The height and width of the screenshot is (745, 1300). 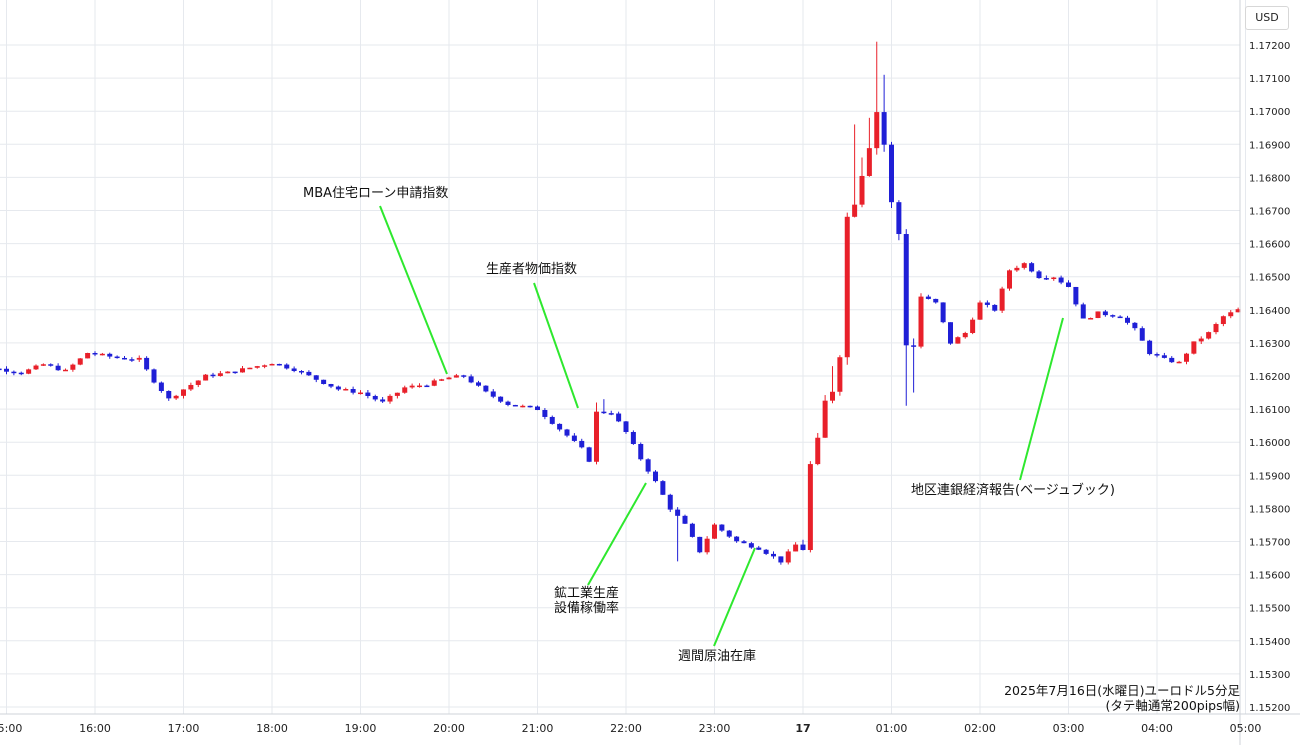 I want to click on y-tick-label: 1.16300, so click(x=1269, y=344).